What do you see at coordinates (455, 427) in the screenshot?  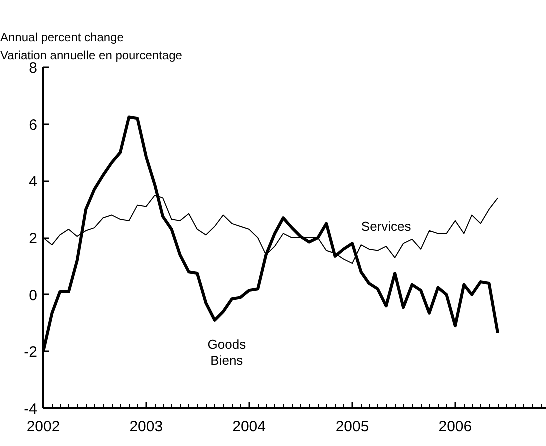 I see `x-tick-label: 2006` at bounding box center [455, 427].